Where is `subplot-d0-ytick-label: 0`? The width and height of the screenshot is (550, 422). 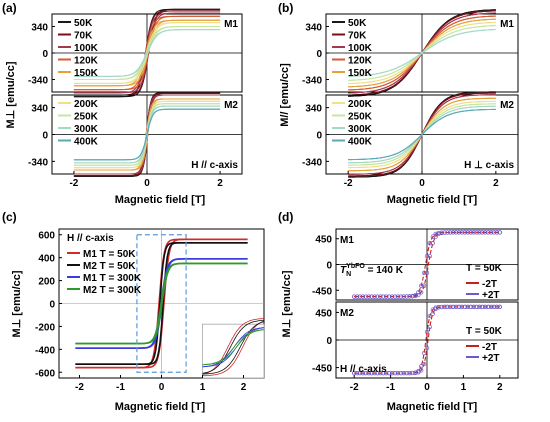 subplot-d0-ytick-label: 0 is located at coordinates (329, 266).